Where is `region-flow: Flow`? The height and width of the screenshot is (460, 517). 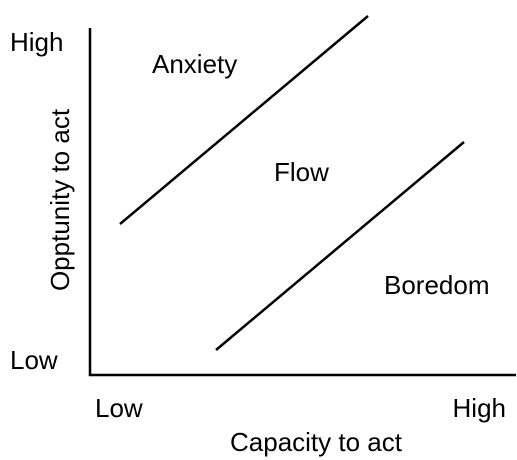 region-flow: Flow is located at coordinates (301, 172).